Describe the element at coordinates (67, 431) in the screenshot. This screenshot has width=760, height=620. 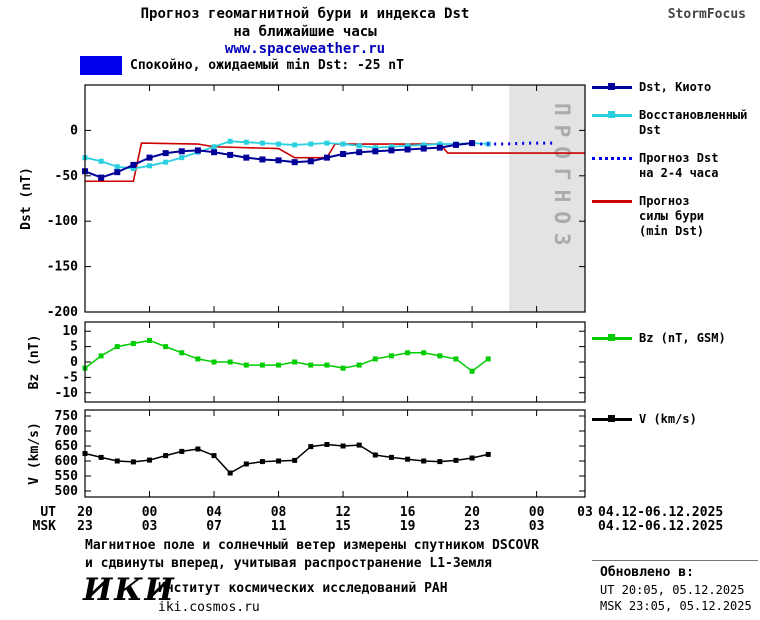
I see `y-tick-label: 700` at that location.